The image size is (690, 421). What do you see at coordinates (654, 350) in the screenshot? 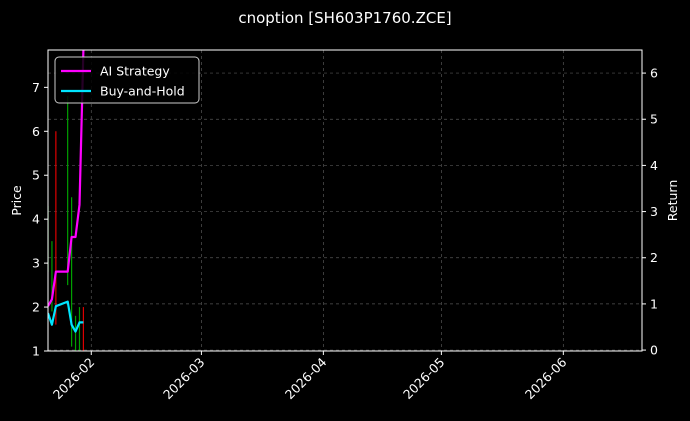
I see `y-right-tick-label-0: 0` at bounding box center [654, 350].